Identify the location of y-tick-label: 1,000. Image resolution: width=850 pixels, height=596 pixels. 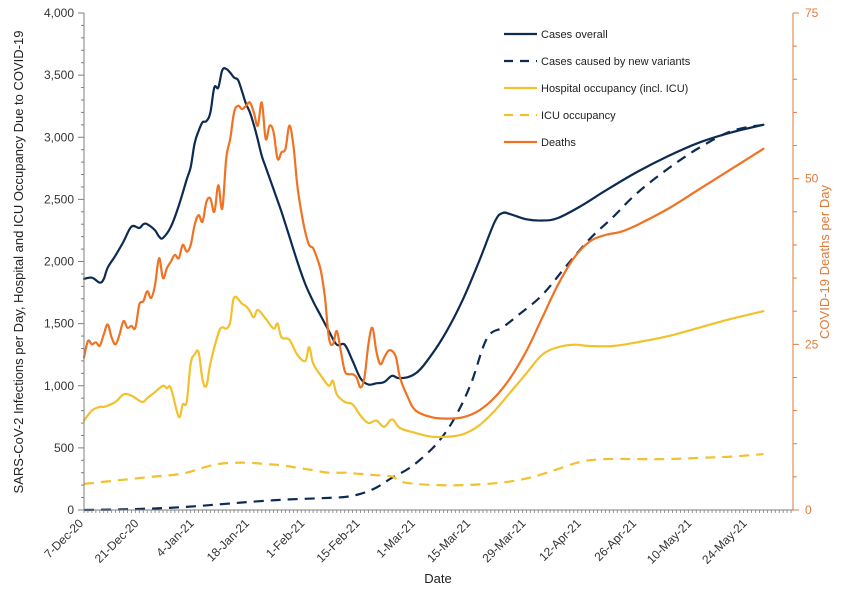
(59, 386).